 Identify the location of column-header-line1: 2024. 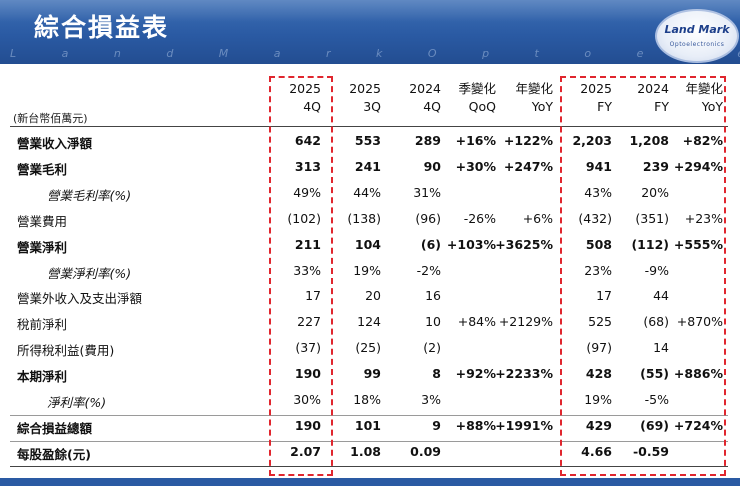
(653, 88).